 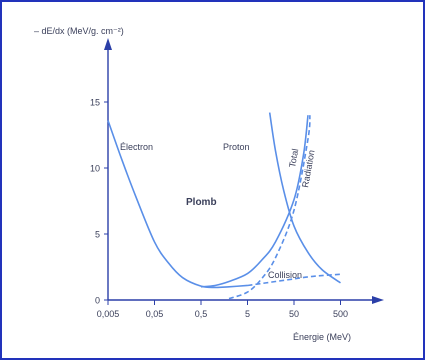 What do you see at coordinates (201, 314) in the screenshot?
I see `x-tick-label: 0,5` at bounding box center [201, 314].